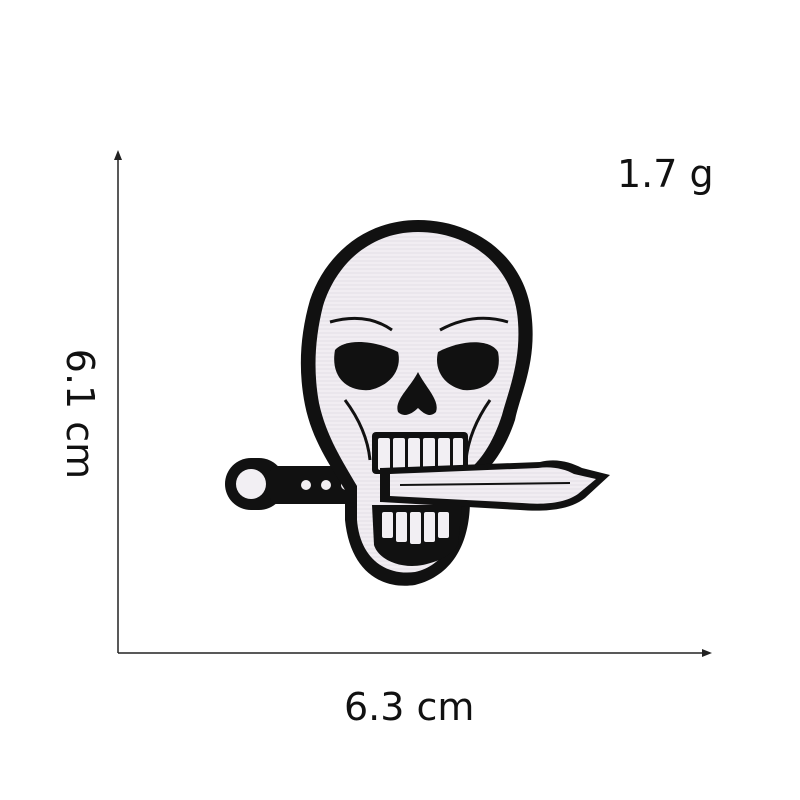 Image resolution: width=800 pixels, height=800 pixels. I want to click on height-label: 6.1 cm, so click(80, 414).